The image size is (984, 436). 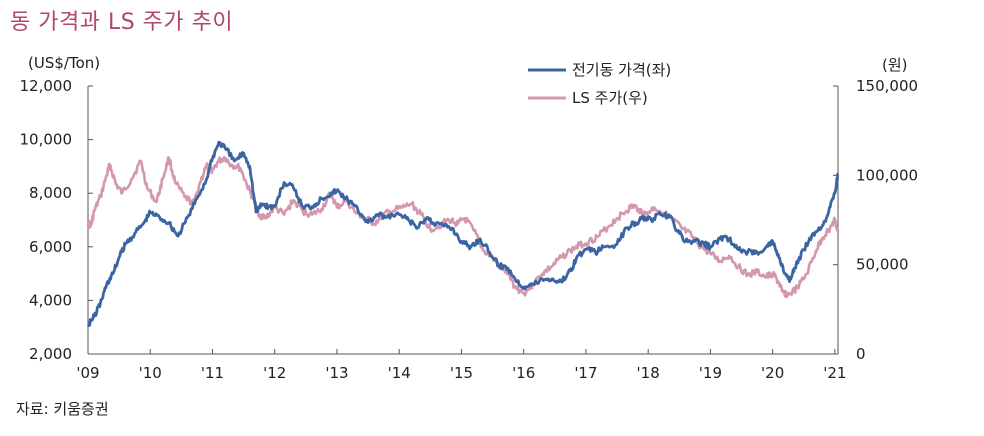 I want to click on x-tick-label: '18, so click(x=648, y=373).